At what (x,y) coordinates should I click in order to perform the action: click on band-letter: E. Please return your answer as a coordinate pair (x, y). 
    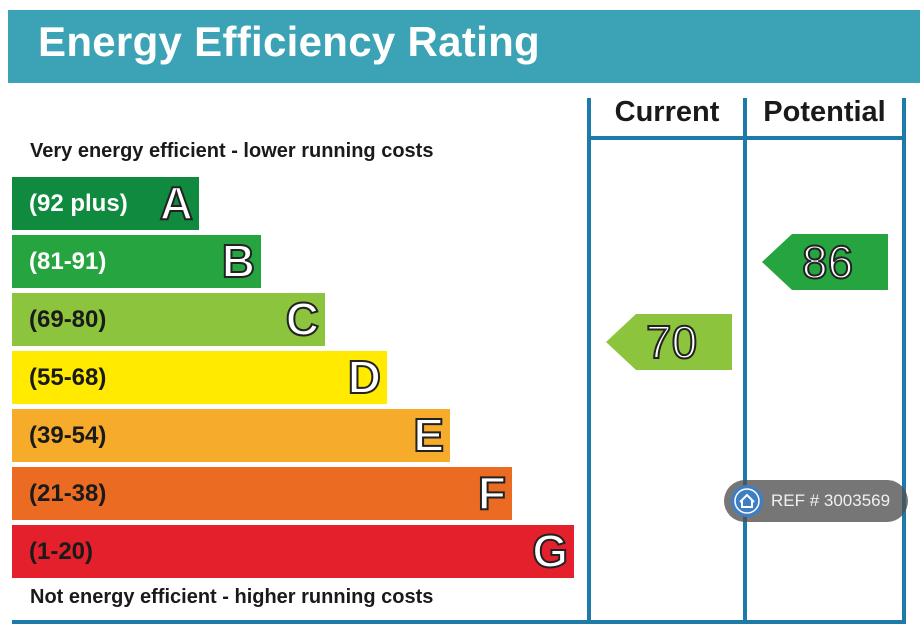
    Looking at the image, I should click on (428, 435).